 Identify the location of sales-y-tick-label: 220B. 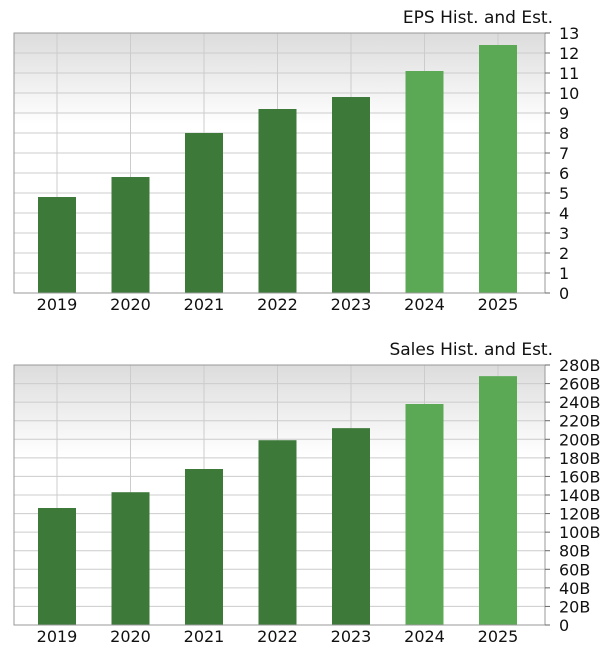
(580, 421).